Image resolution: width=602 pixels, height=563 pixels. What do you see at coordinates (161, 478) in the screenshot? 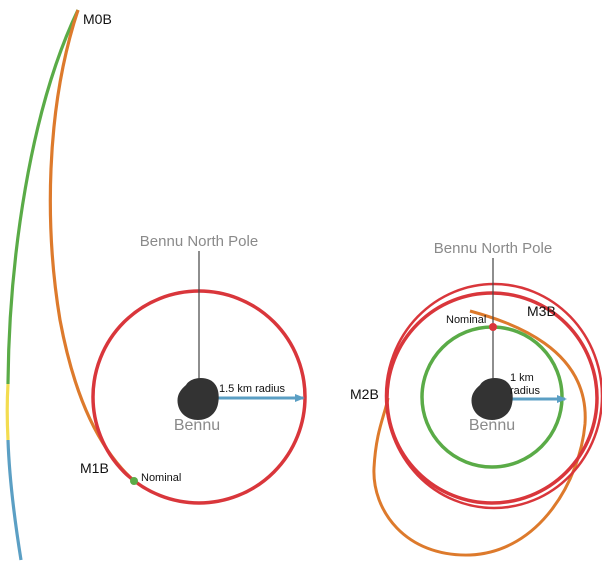
I see `nominal-label: Nominal` at bounding box center [161, 478].